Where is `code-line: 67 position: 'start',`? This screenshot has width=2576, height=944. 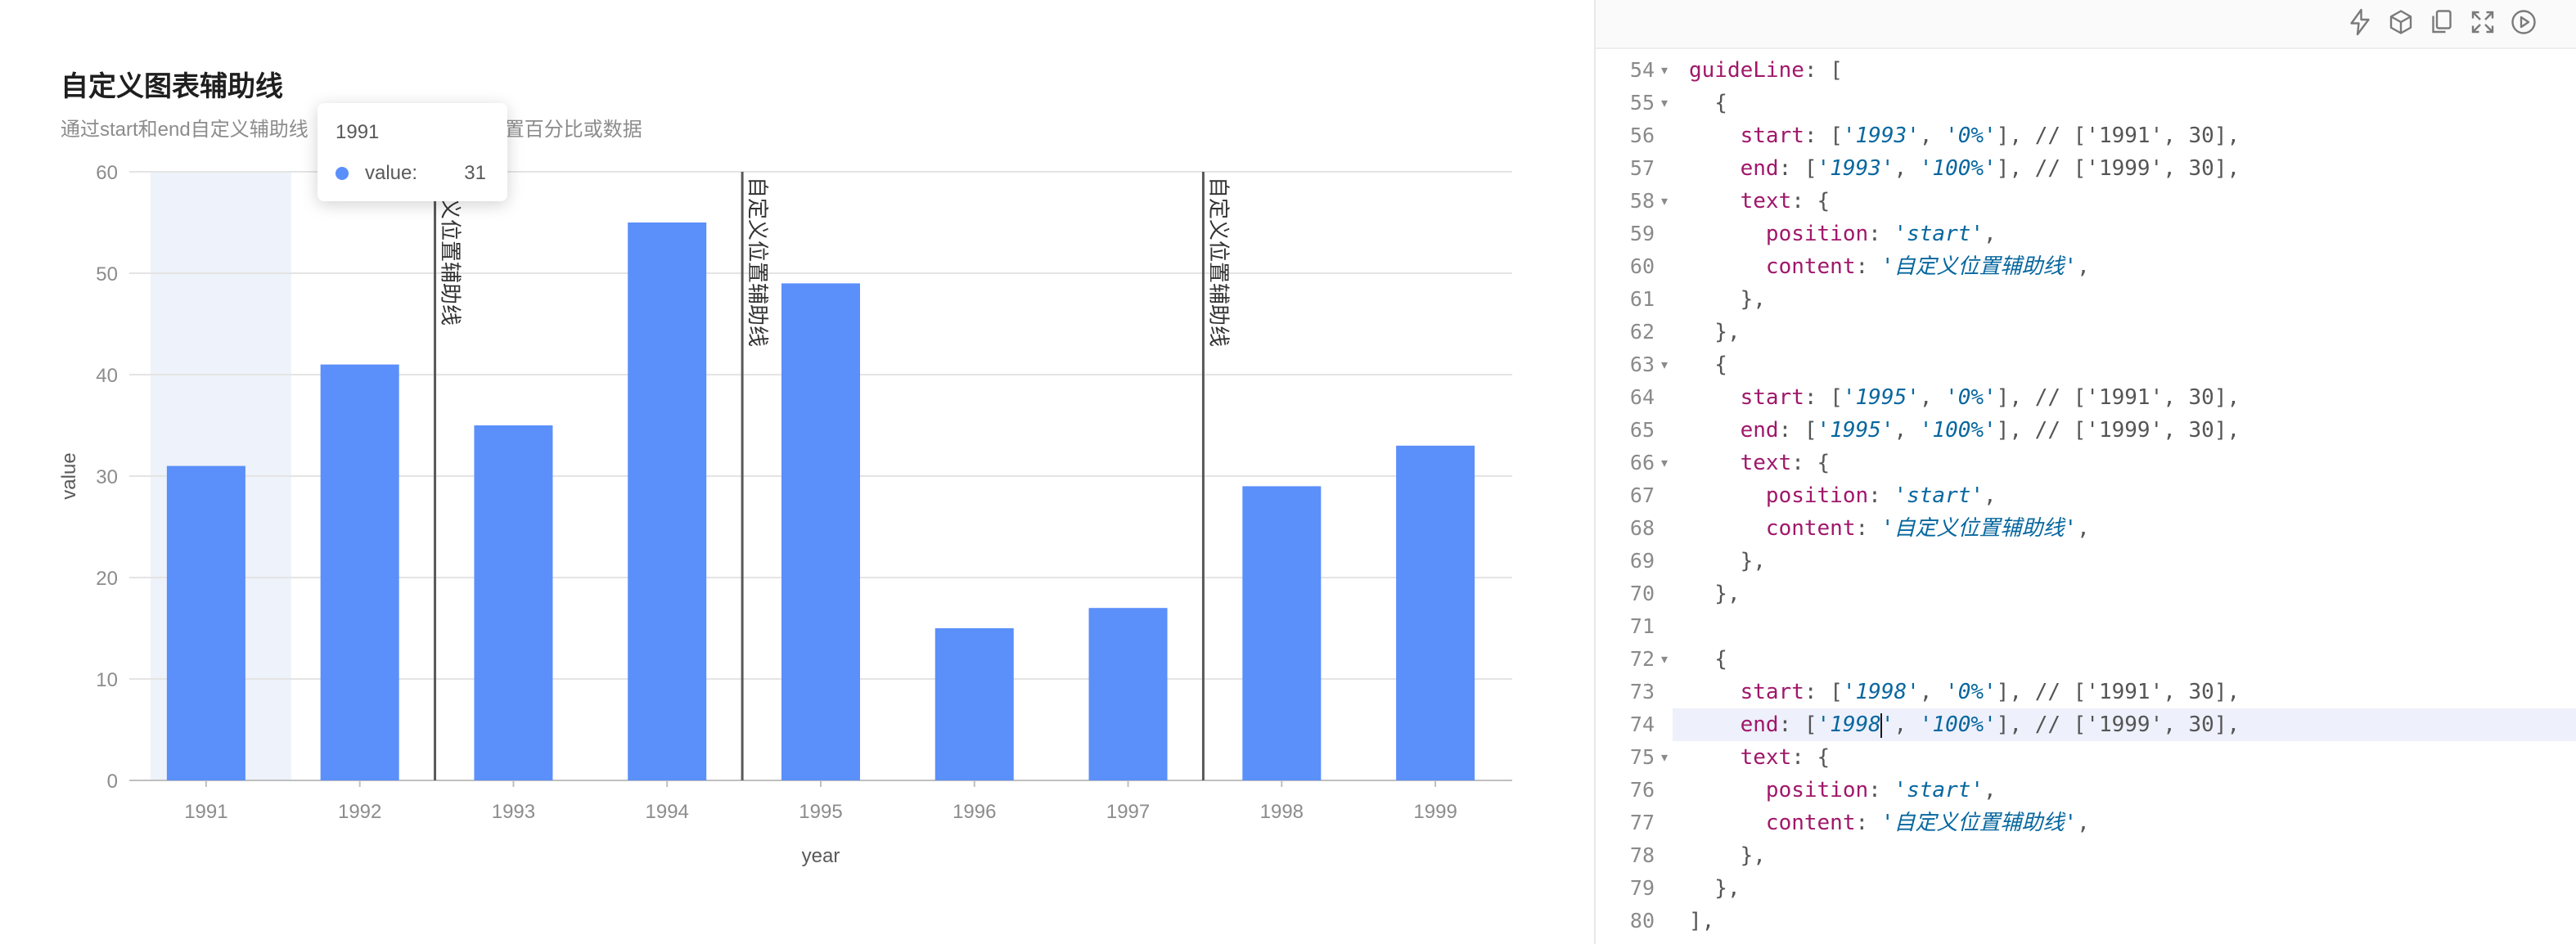
code-line: 67 position: 'start', is located at coordinates (2086, 495).